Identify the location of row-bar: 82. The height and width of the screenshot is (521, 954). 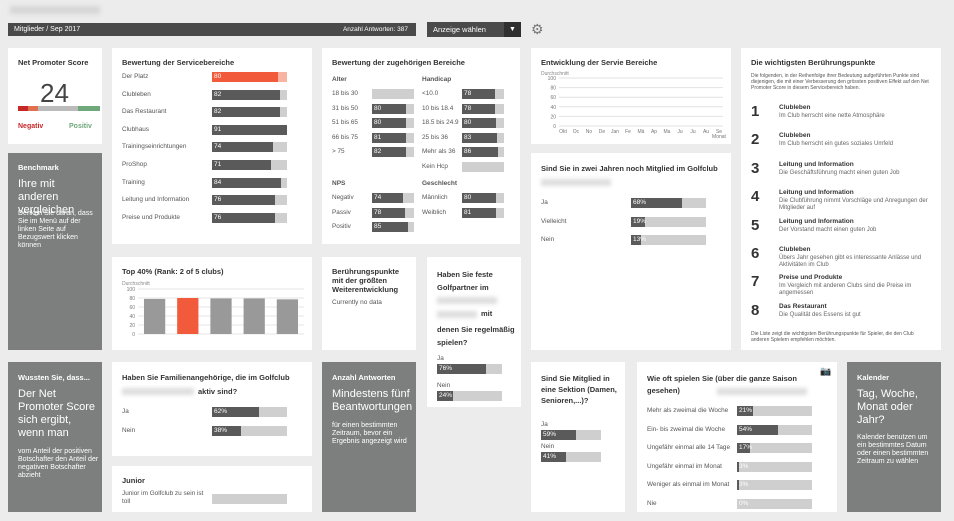
(393, 152).